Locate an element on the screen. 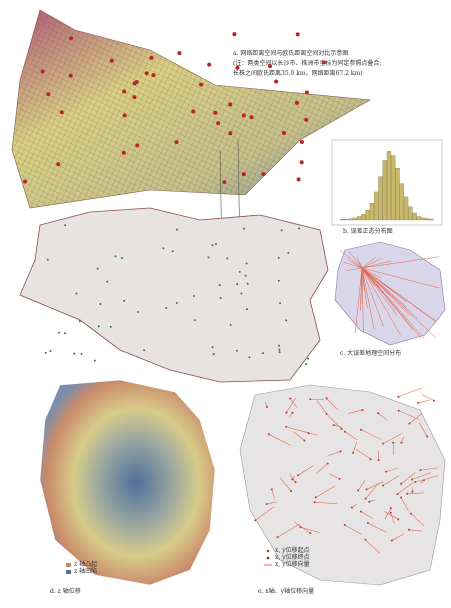 Image resolution: width=451 pixels, height=608 pixels. legend-label: x, y位移向量 is located at coordinates (292, 564).